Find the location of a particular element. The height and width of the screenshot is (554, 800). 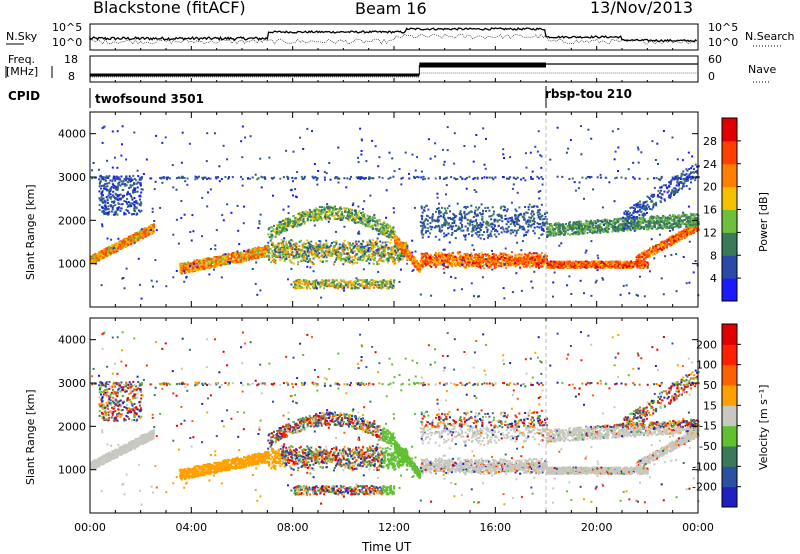

nsky-tick-top: 10^5 is located at coordinates (67, 27).